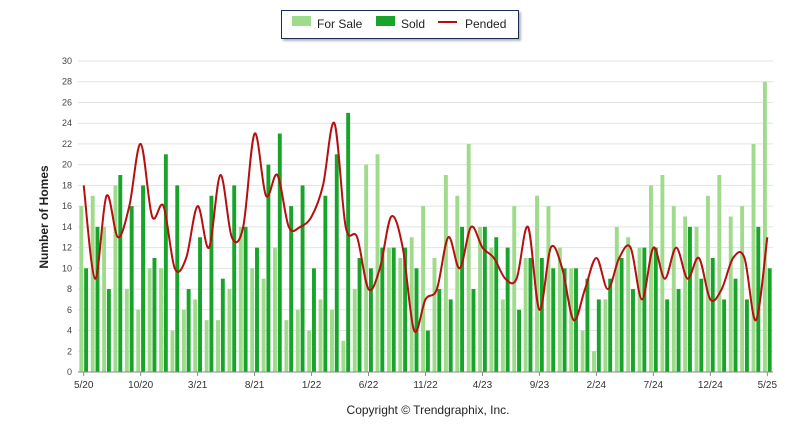  What do you see at coordinates (67, 165) in the screenshot?
I see `y-tick-label: 20` at bounding box center [67, 165].